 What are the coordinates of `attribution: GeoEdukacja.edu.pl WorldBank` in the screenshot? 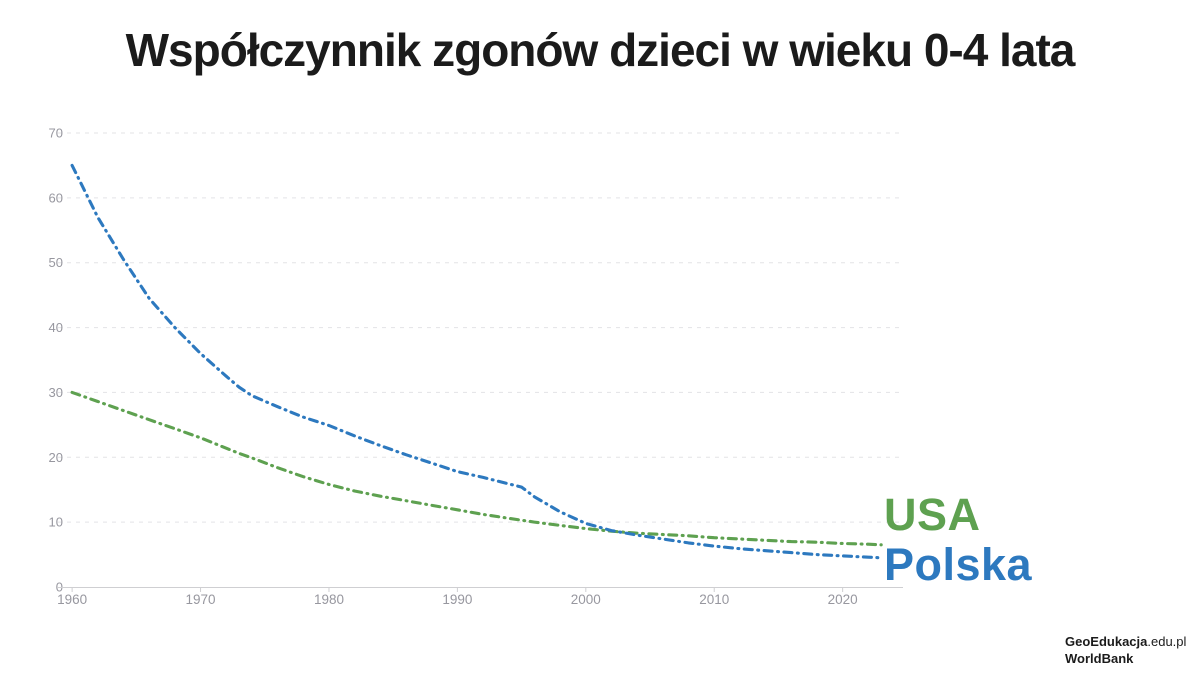 It's located at (1125, 650).